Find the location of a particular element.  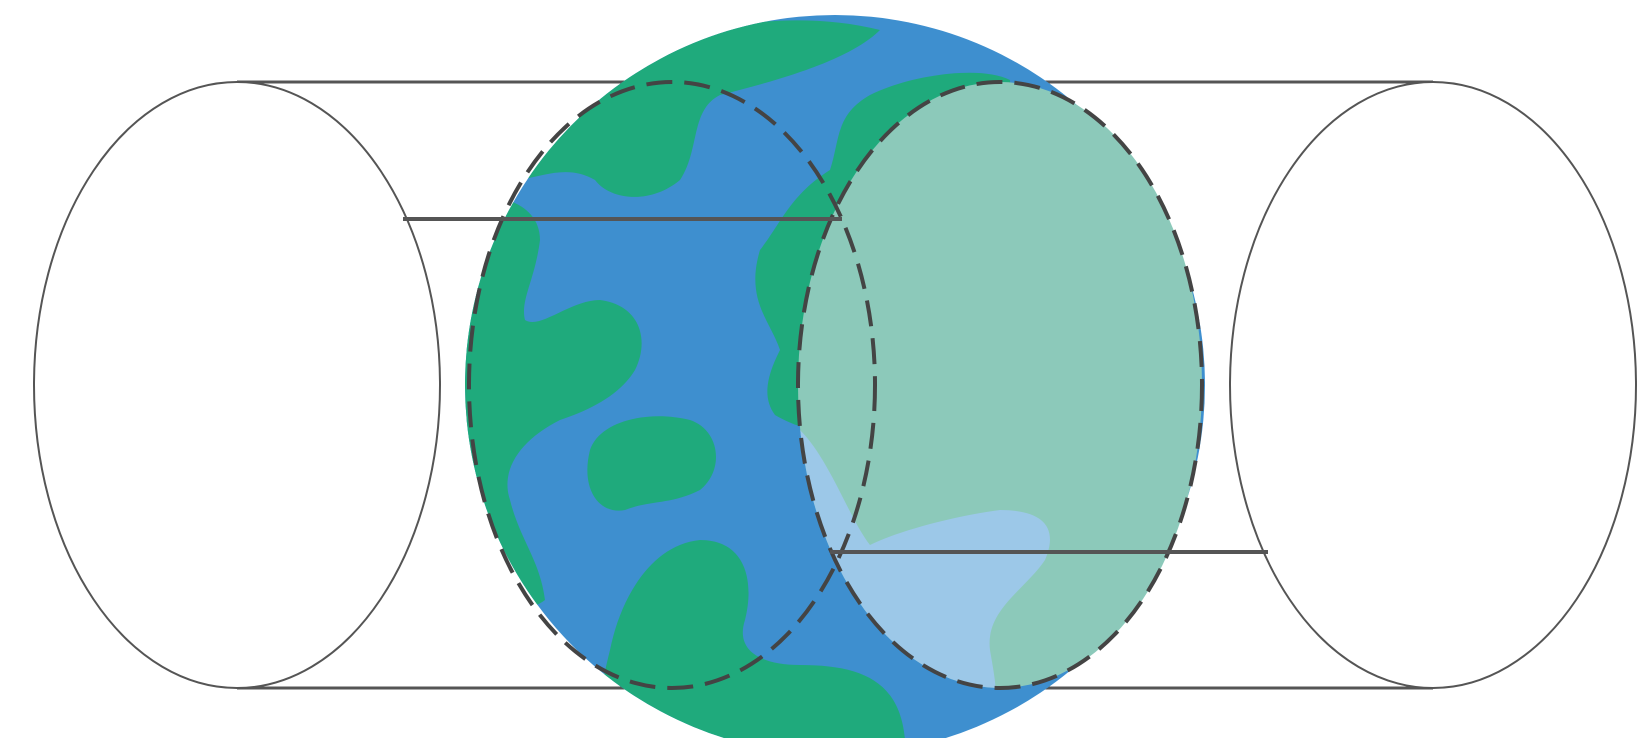

continent-west is located at coordinates (553, 402).